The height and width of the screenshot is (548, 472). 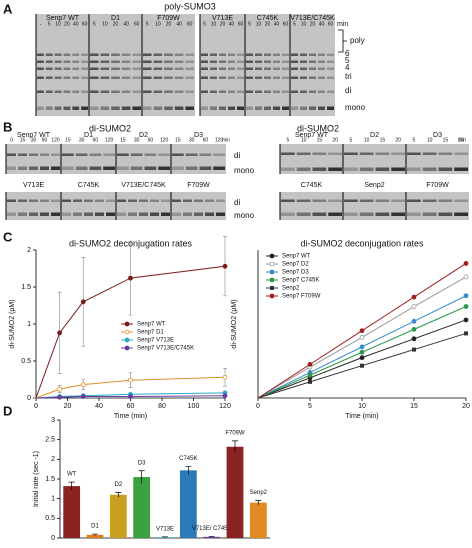 I want to click on bracket, so click(x=342, y=41).